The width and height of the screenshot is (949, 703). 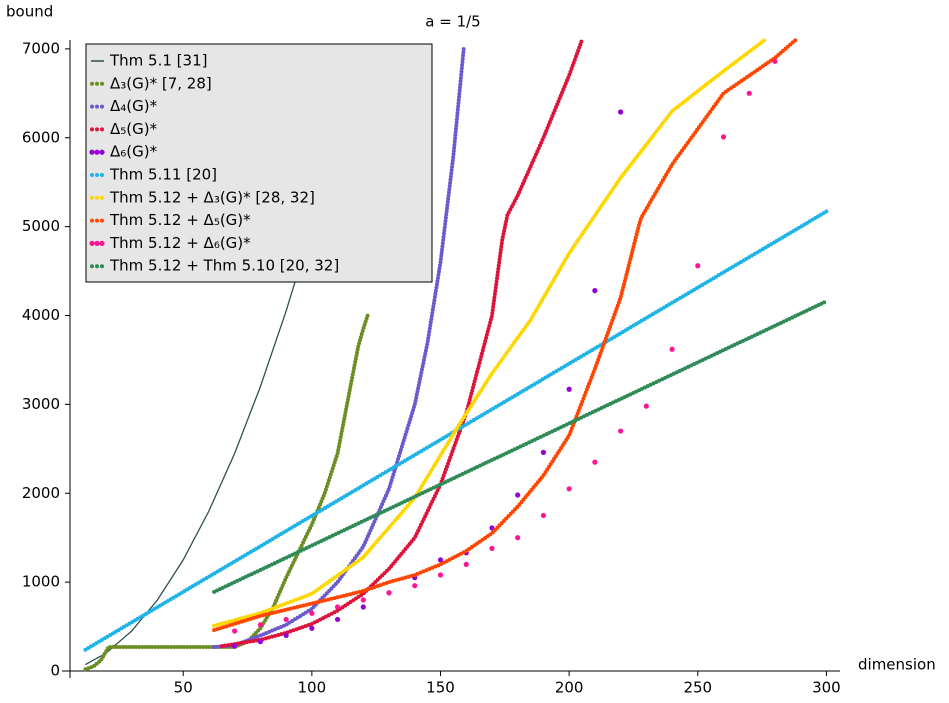 I want to click on x-axis-label: dimension, so click(x=897, y=665).